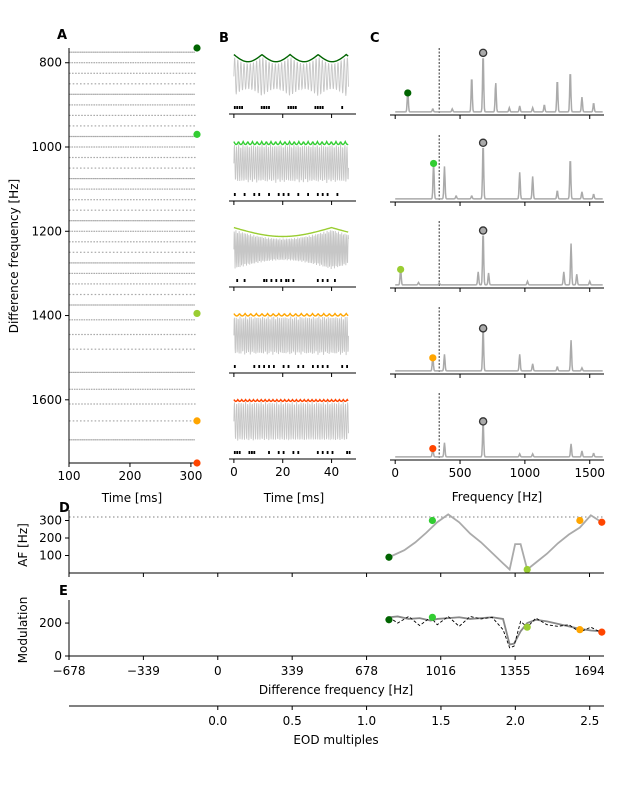  Describe the element at coordinates (46, 316) in the screenshot. I see `panel-a-ytick-label: 1400` at that location.